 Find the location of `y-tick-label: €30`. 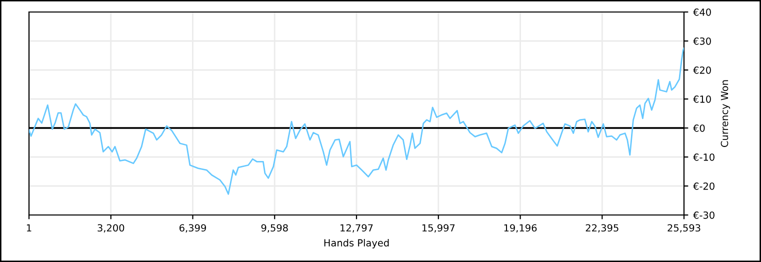

y-tick-label: €30 is located at coordinates (702, 41).